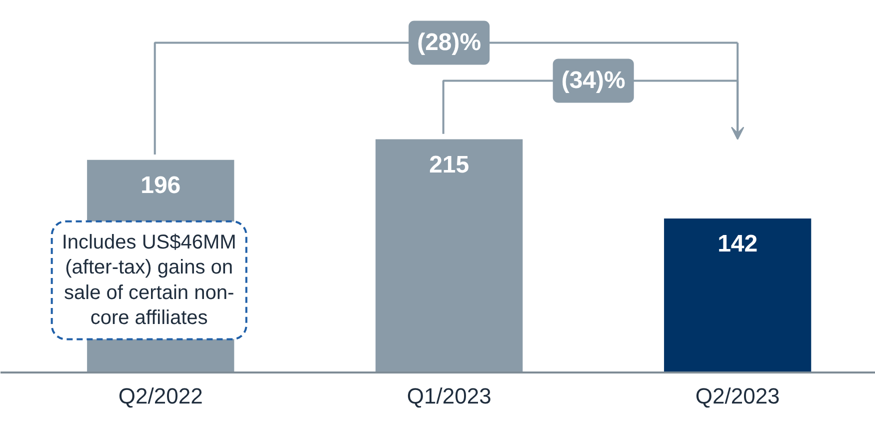 The height and width of the screenshot is (424, 875). What do you see at coordinates (593, 80) in the screenshot?
I see `text: (34)%` at bounding box center [593, 80].